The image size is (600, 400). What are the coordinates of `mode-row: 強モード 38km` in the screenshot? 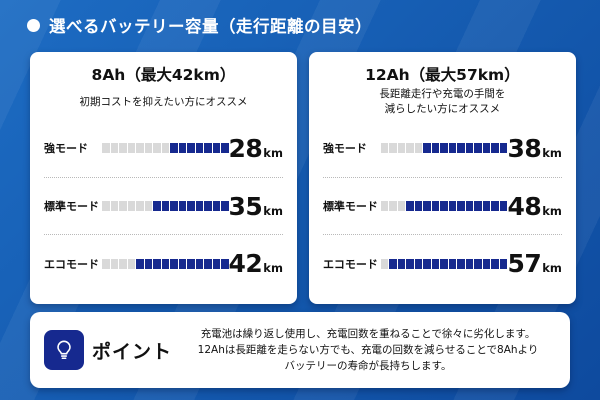 It's located at (442, 148).